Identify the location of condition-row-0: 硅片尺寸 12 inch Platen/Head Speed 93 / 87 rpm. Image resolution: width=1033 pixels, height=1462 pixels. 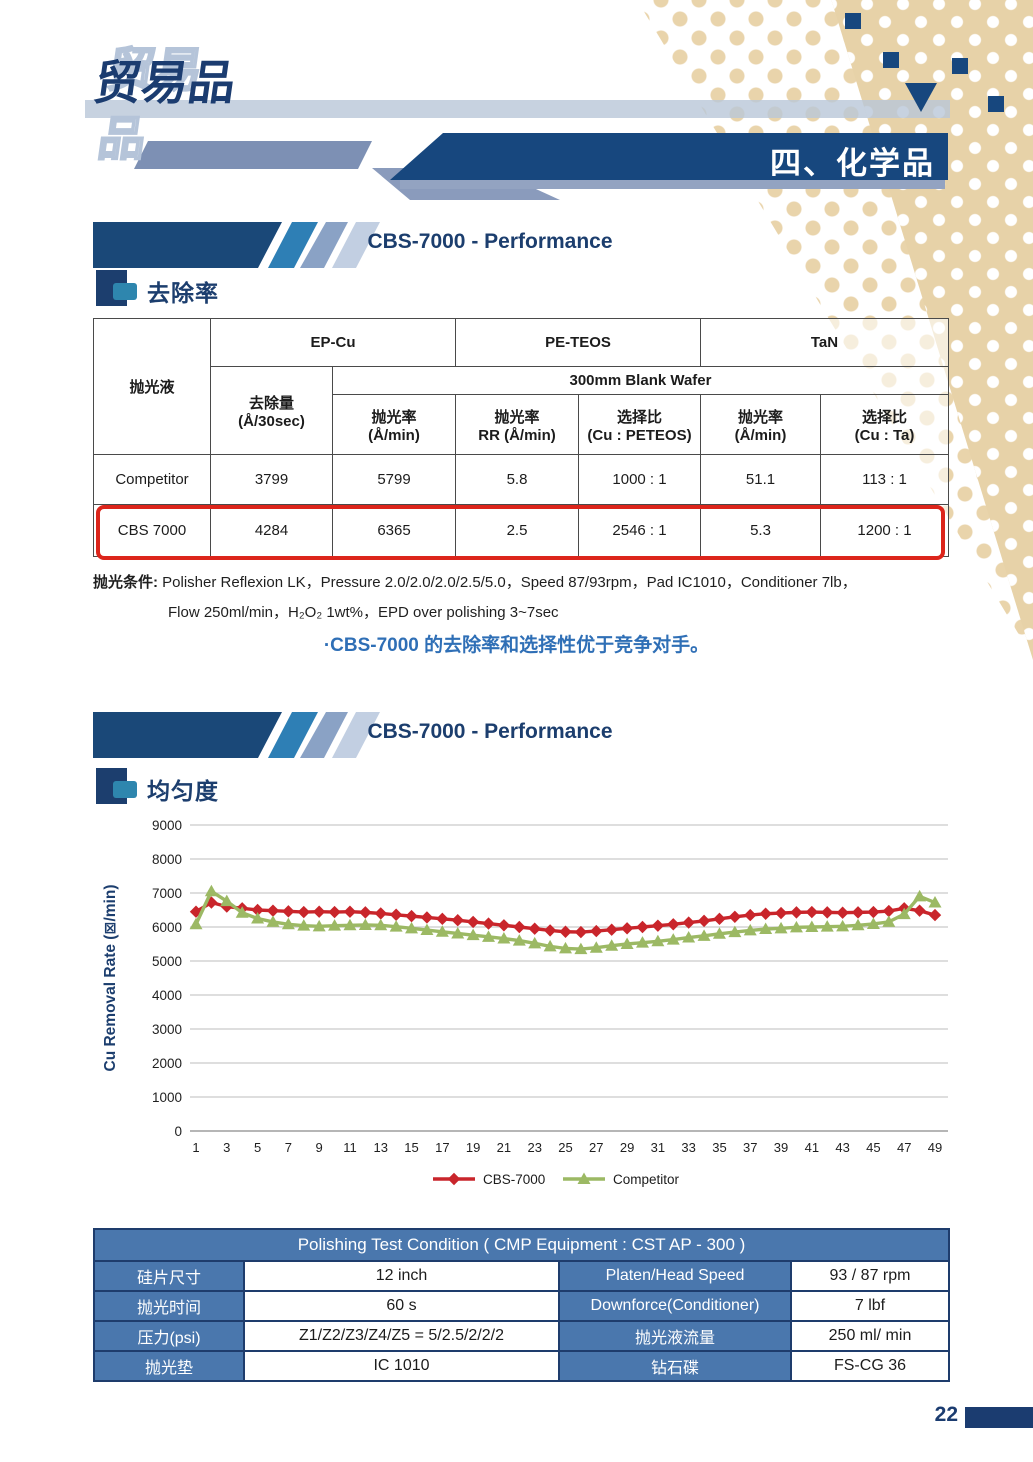
(521, 1276).